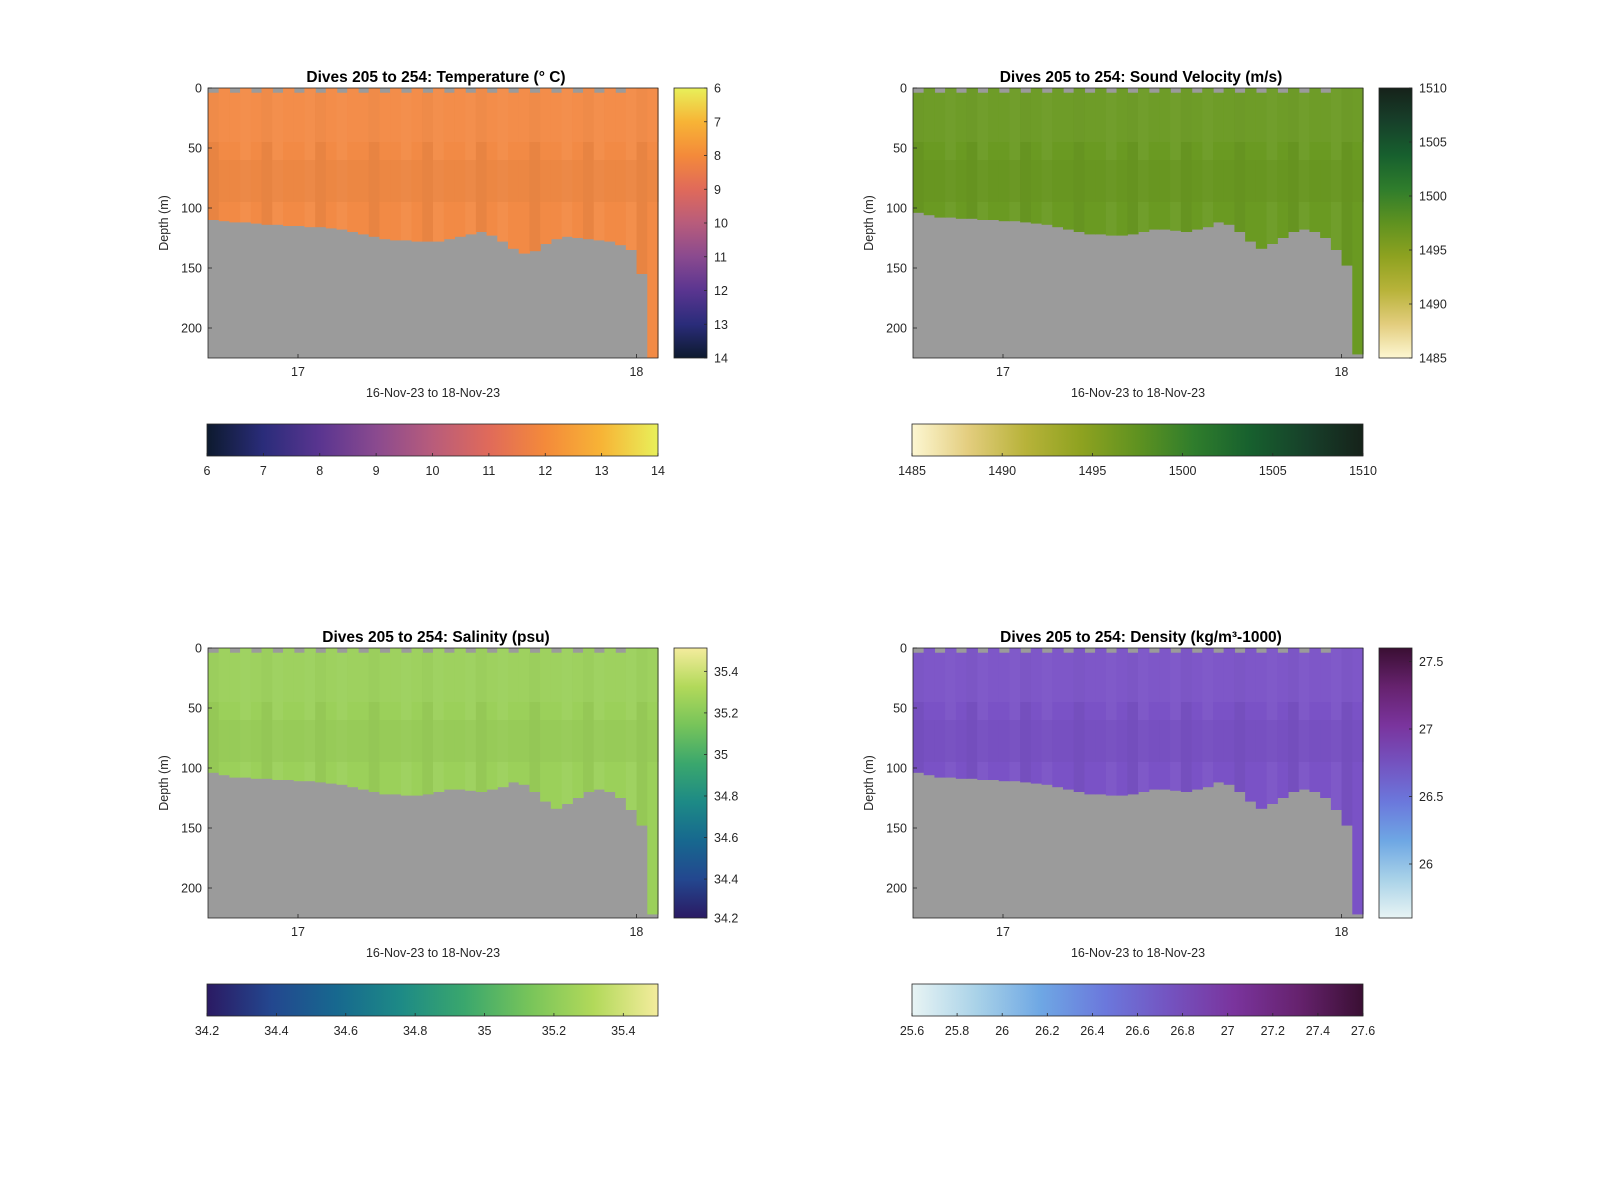 The height and width of the screenshot is (1179, 1600). Describe the element at coordinates (554, 1031) in the screenshot. I see `hbar-tick-label: 35.2` at that location.